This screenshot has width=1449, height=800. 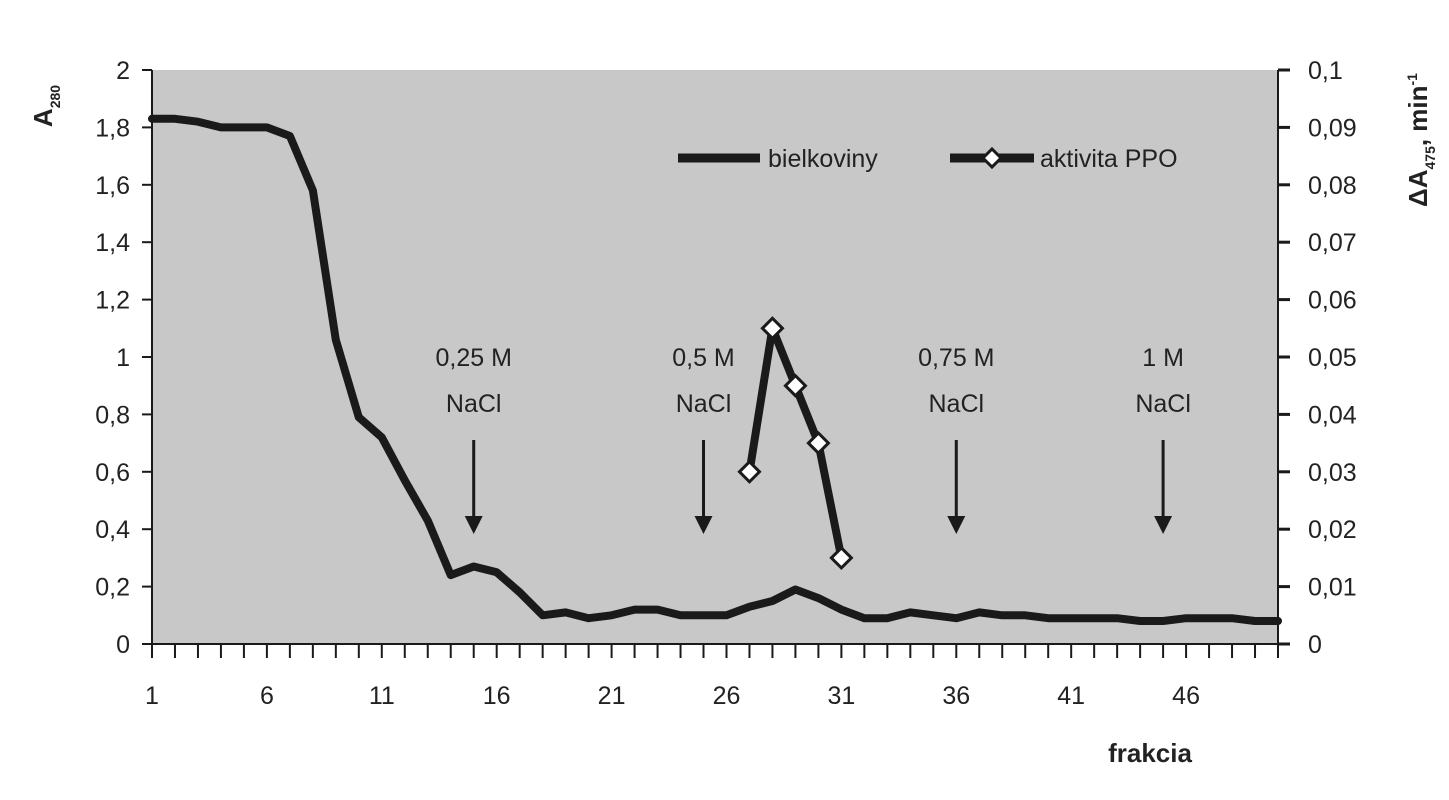 I want to click on y2-tick-label: 0,03, so click(x=1332, y=473).